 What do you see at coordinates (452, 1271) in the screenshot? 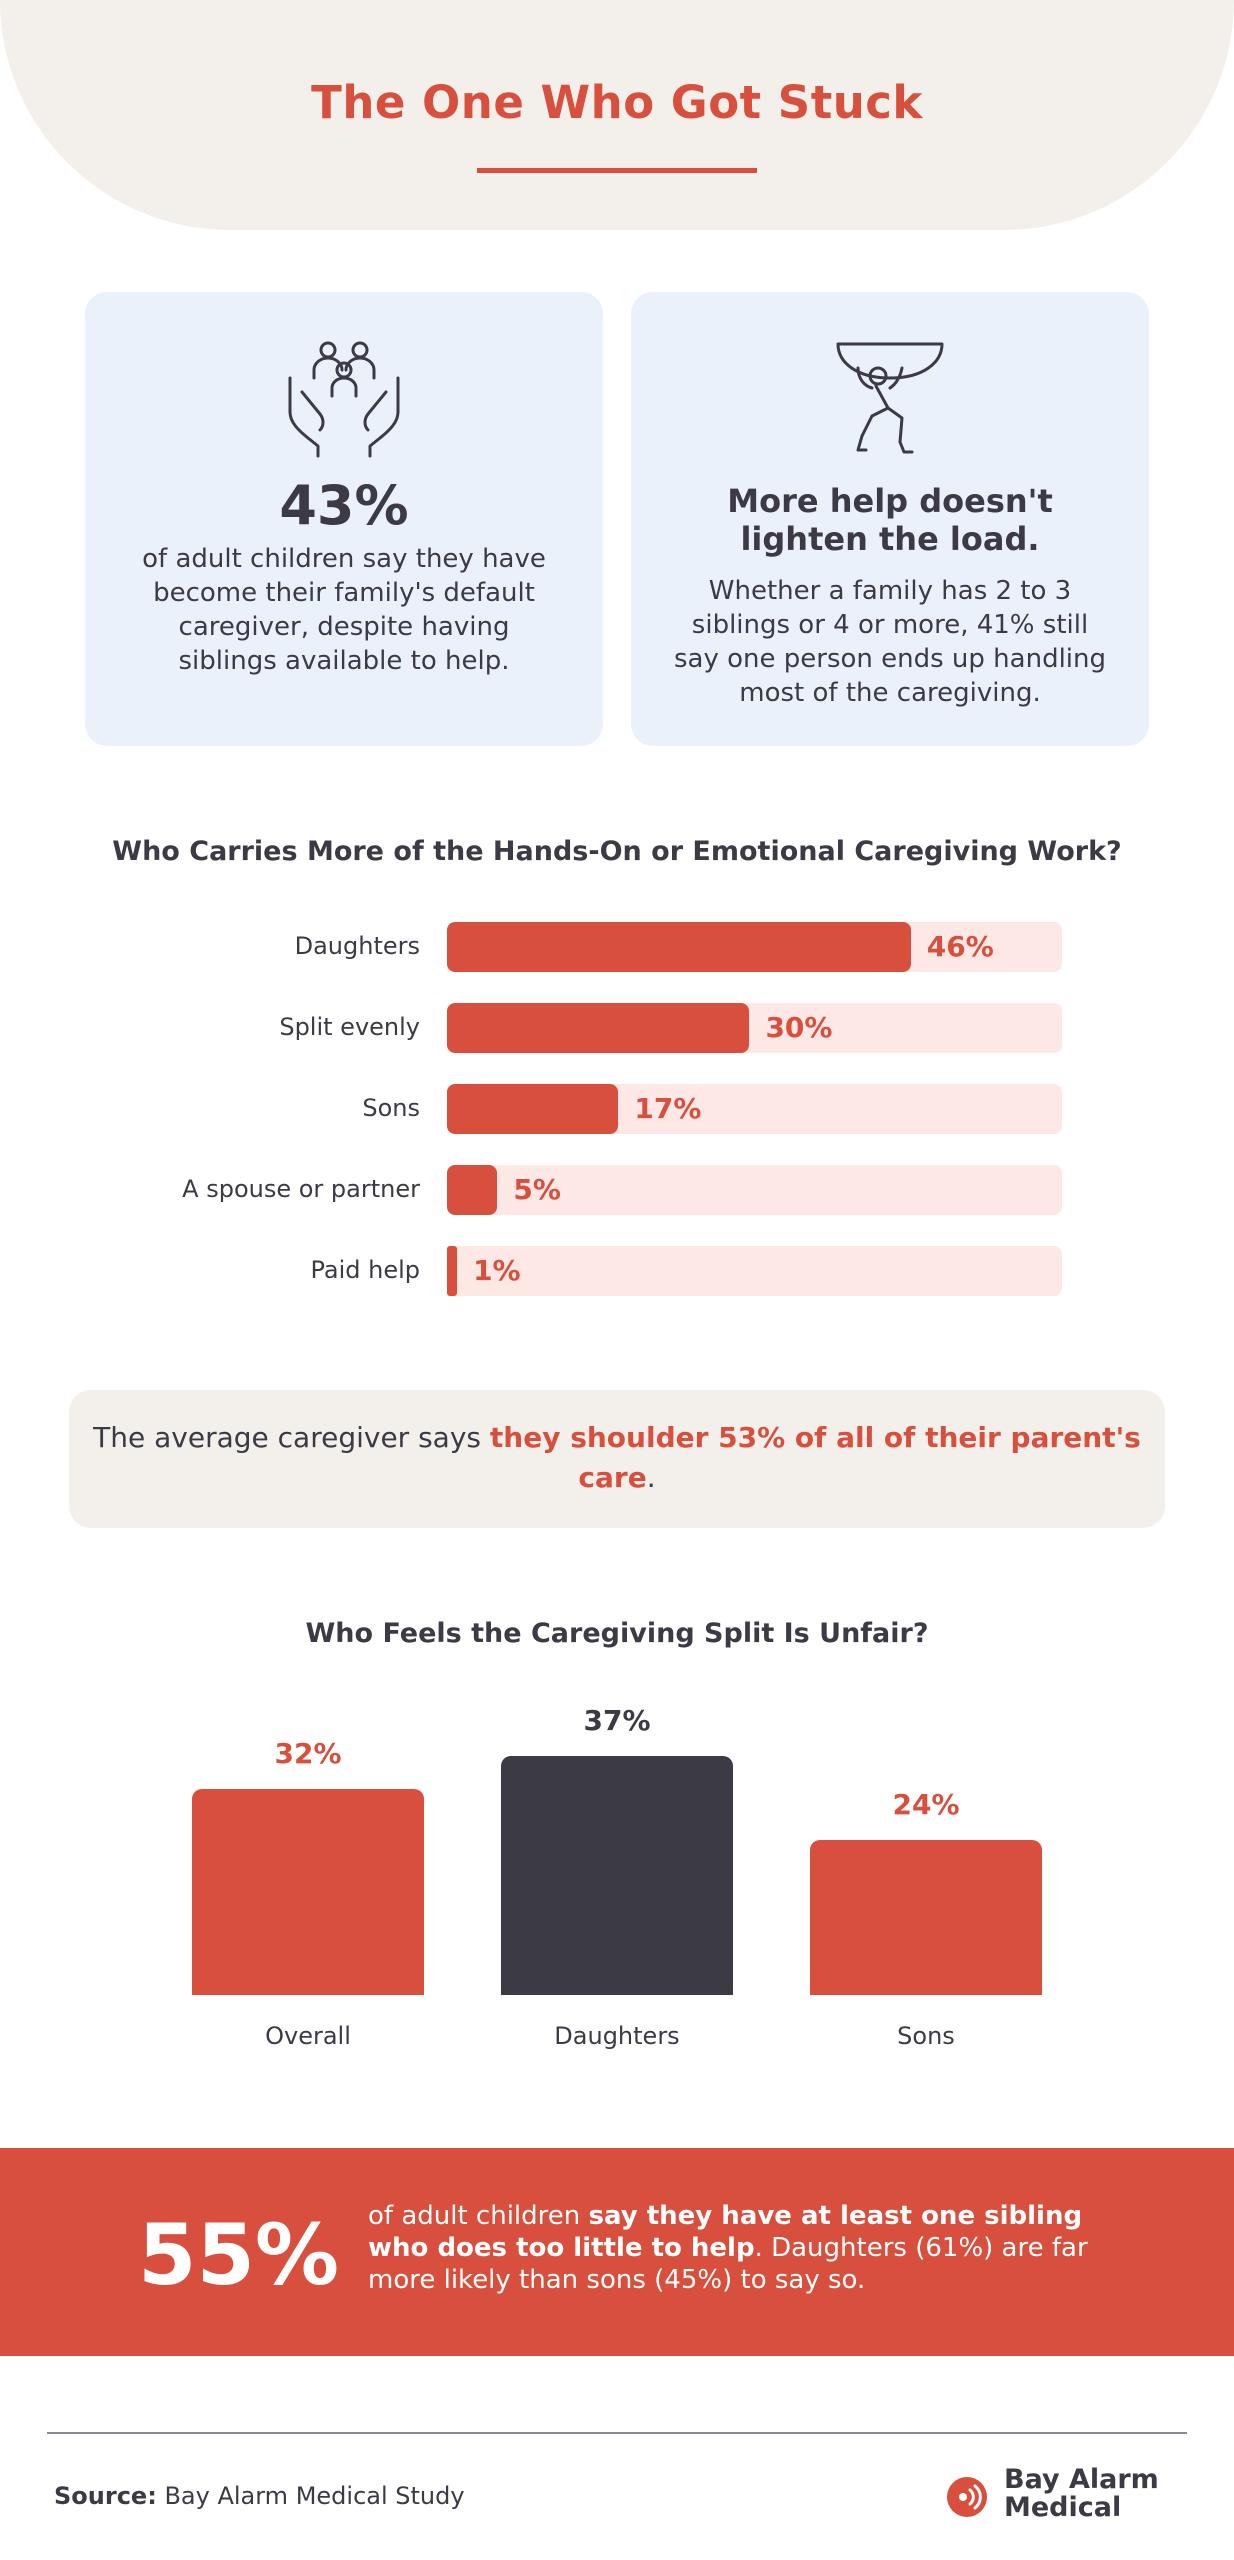
I see `hbar-bar-paid-help` at bounding box center [452, 1271].